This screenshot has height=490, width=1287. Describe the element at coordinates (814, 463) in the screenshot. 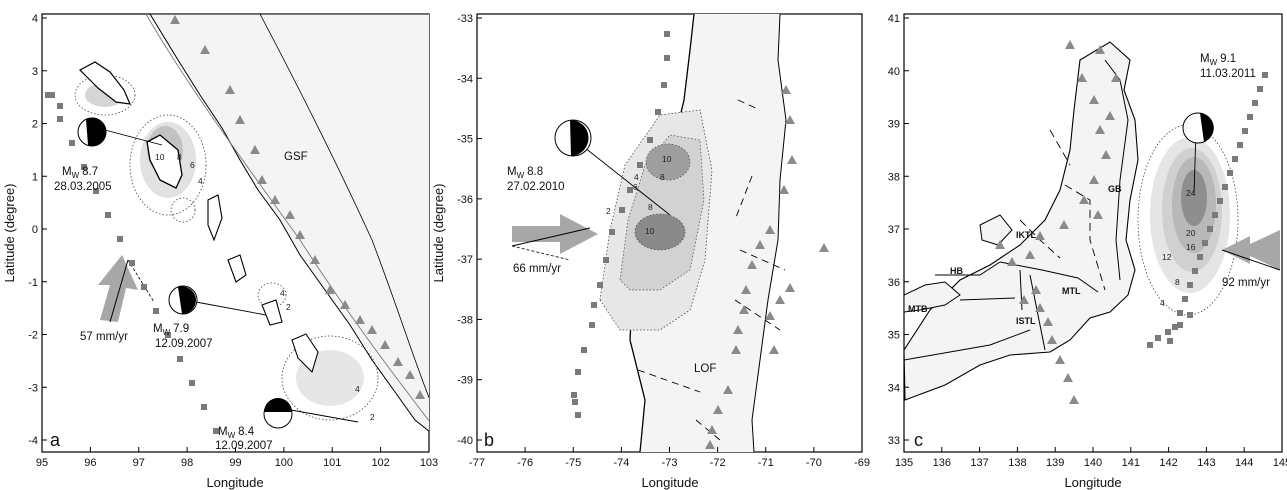

I see `x-tick-label: -70` at that location.